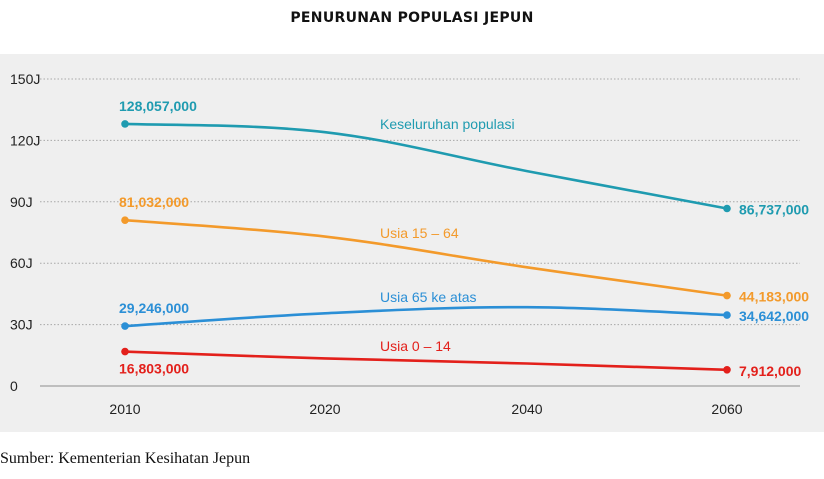 The image size is (824, 479). Describe the element at coordinates (158, 106) in the screenshot. I see `data-label: 128,057,000` at that location.